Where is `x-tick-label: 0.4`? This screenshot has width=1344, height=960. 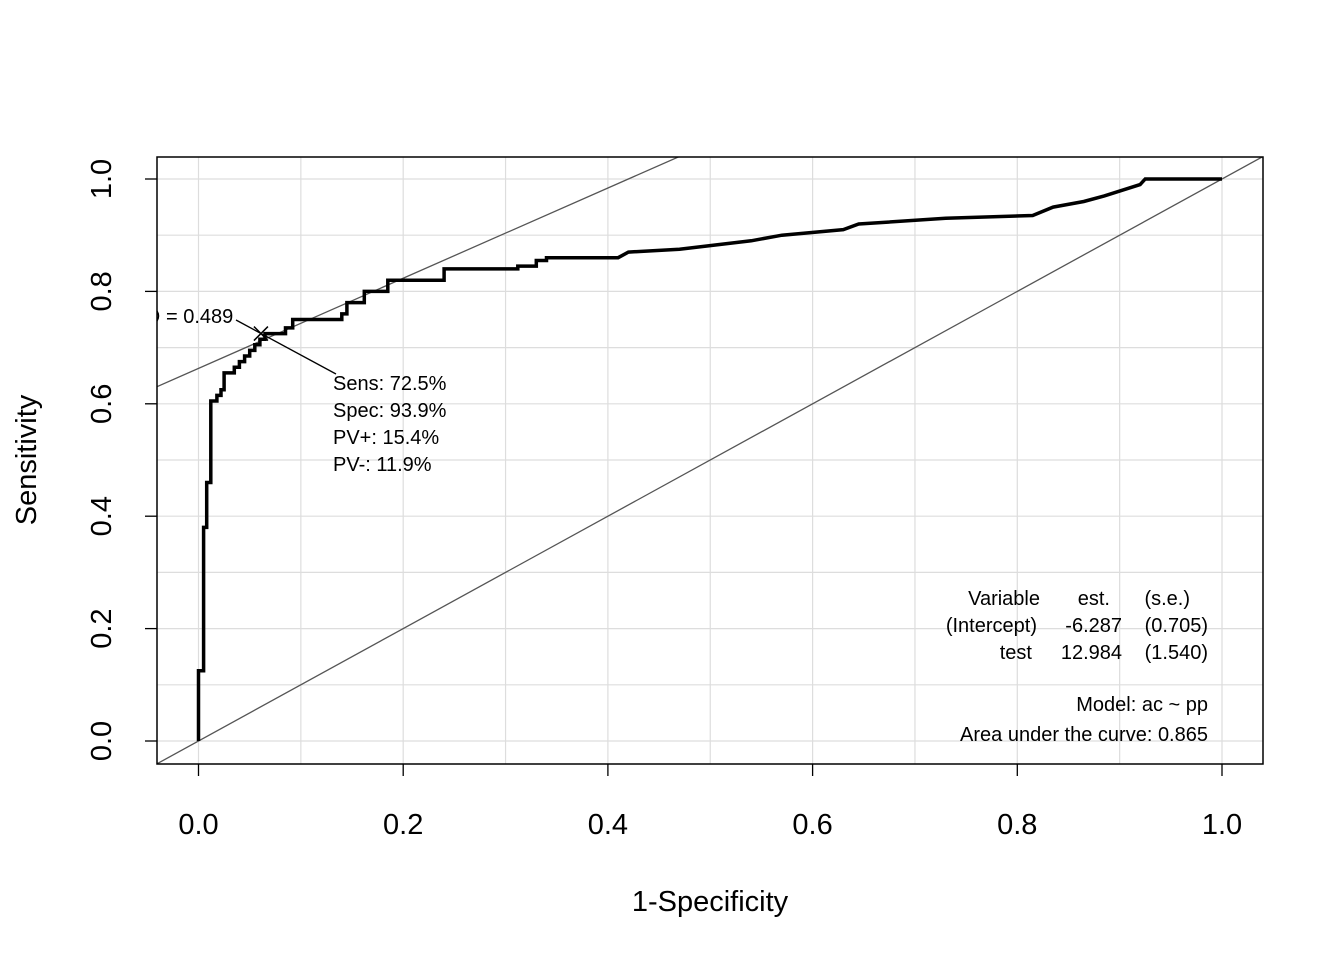 x-tick-label: 0.4 is located at coordinates (608, 825).